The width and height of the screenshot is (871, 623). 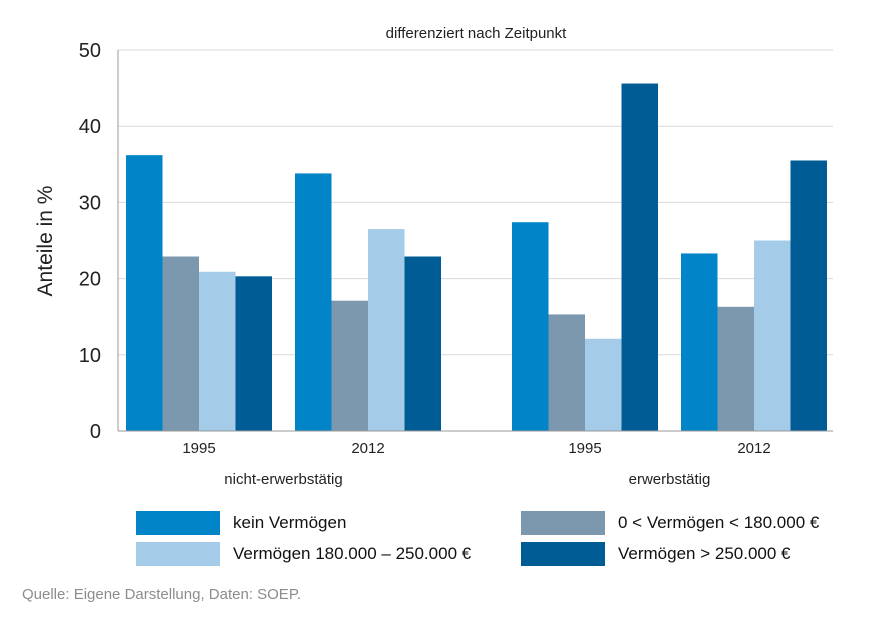 I want to click on chart-title: differenziert nach Zeitpunkt, so click(x=476, y=33).